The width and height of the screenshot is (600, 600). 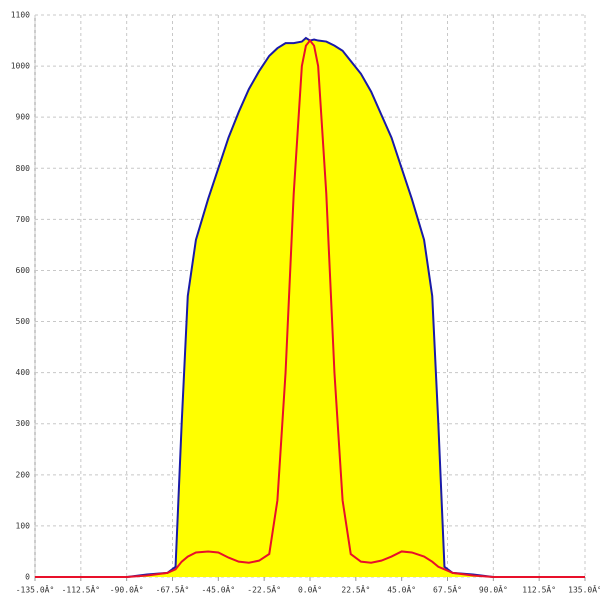 I want to click on y-tick-label: 1100, so click(x=20, y=15).